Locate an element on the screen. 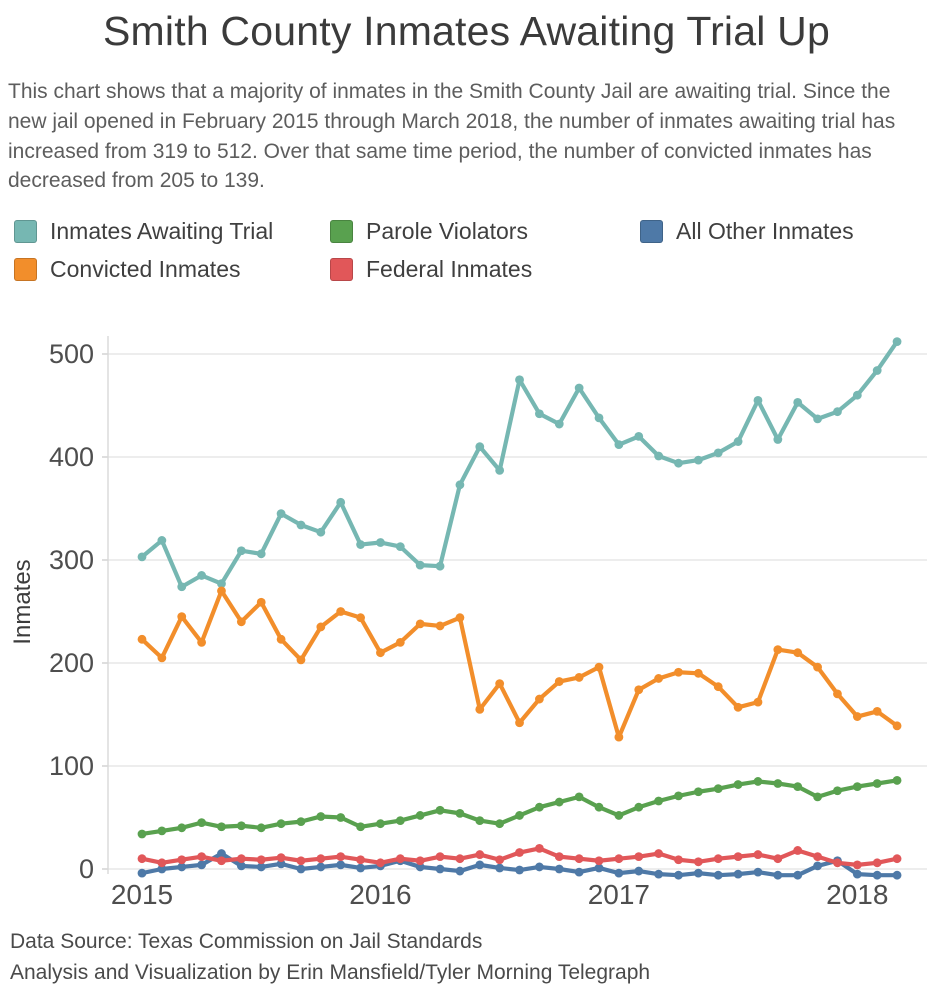 This screenshot has width=933, height=1000. legend-swatch-green is located at coordinates (341, 231).